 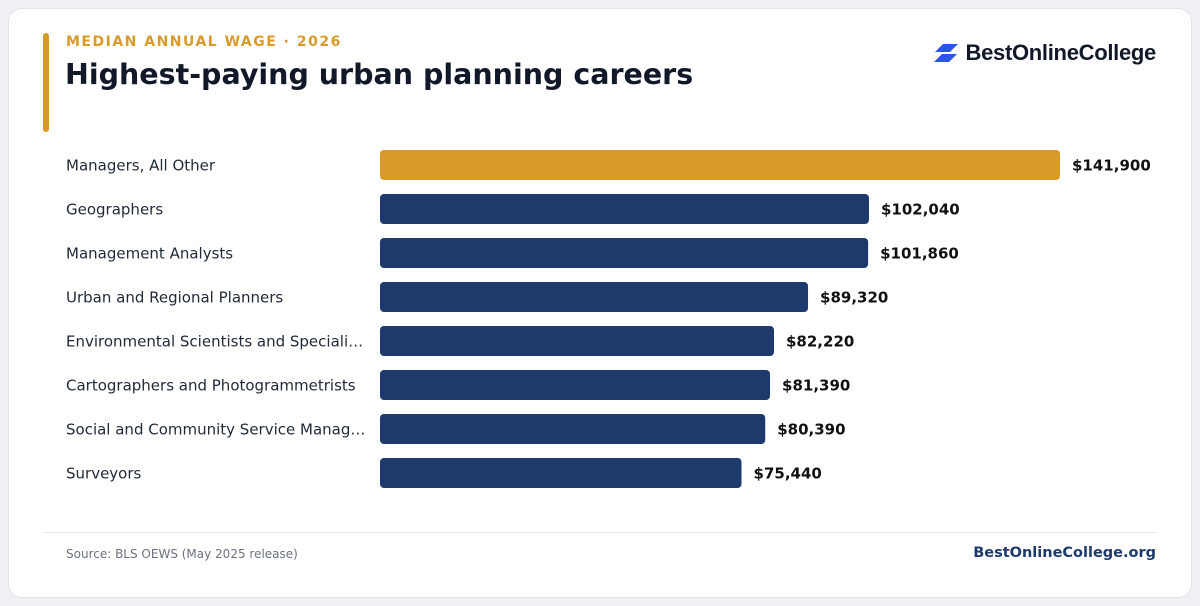 I want to click on category-label: Managers, All Other, so click(x=141, y=166).